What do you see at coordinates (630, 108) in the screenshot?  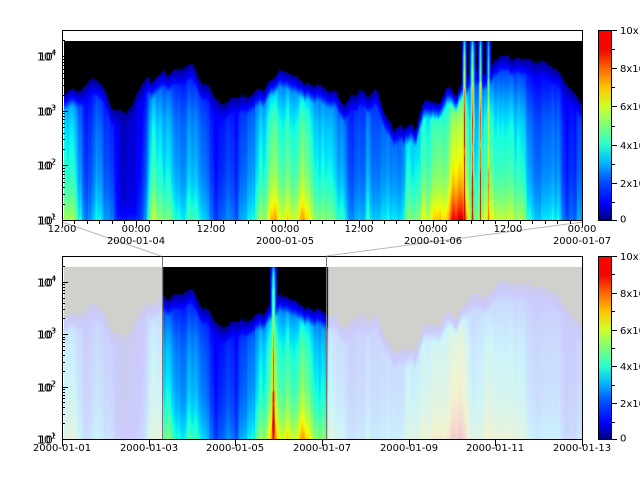 I see `detail-cblabel-3: 6x10⁷` at bounding box center [630, 108].